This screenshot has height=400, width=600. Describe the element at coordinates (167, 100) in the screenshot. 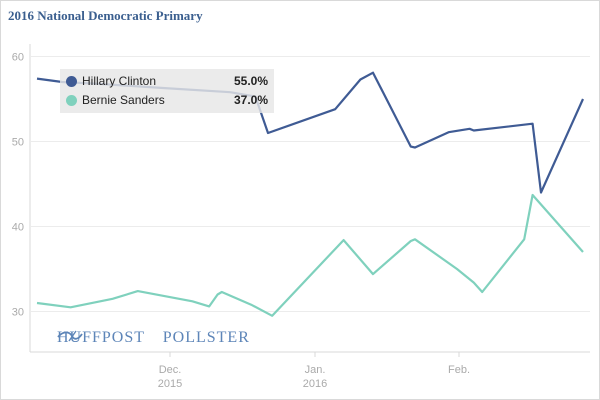

I see `legend-item-sanders: Bernie Sanders 37.0%` at that location.